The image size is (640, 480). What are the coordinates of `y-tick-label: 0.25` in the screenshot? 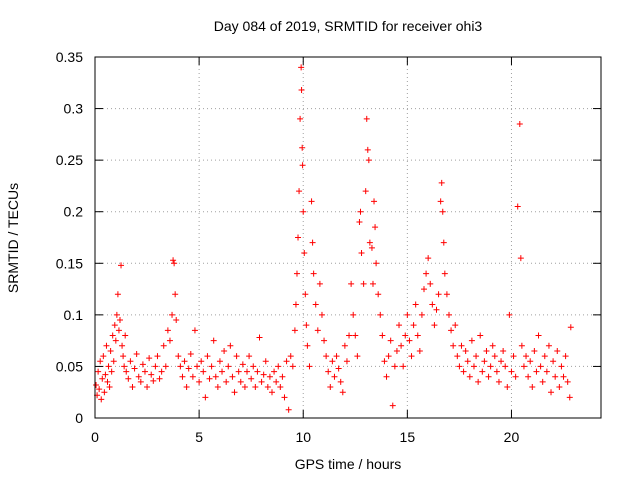 It's located at (69, 160).